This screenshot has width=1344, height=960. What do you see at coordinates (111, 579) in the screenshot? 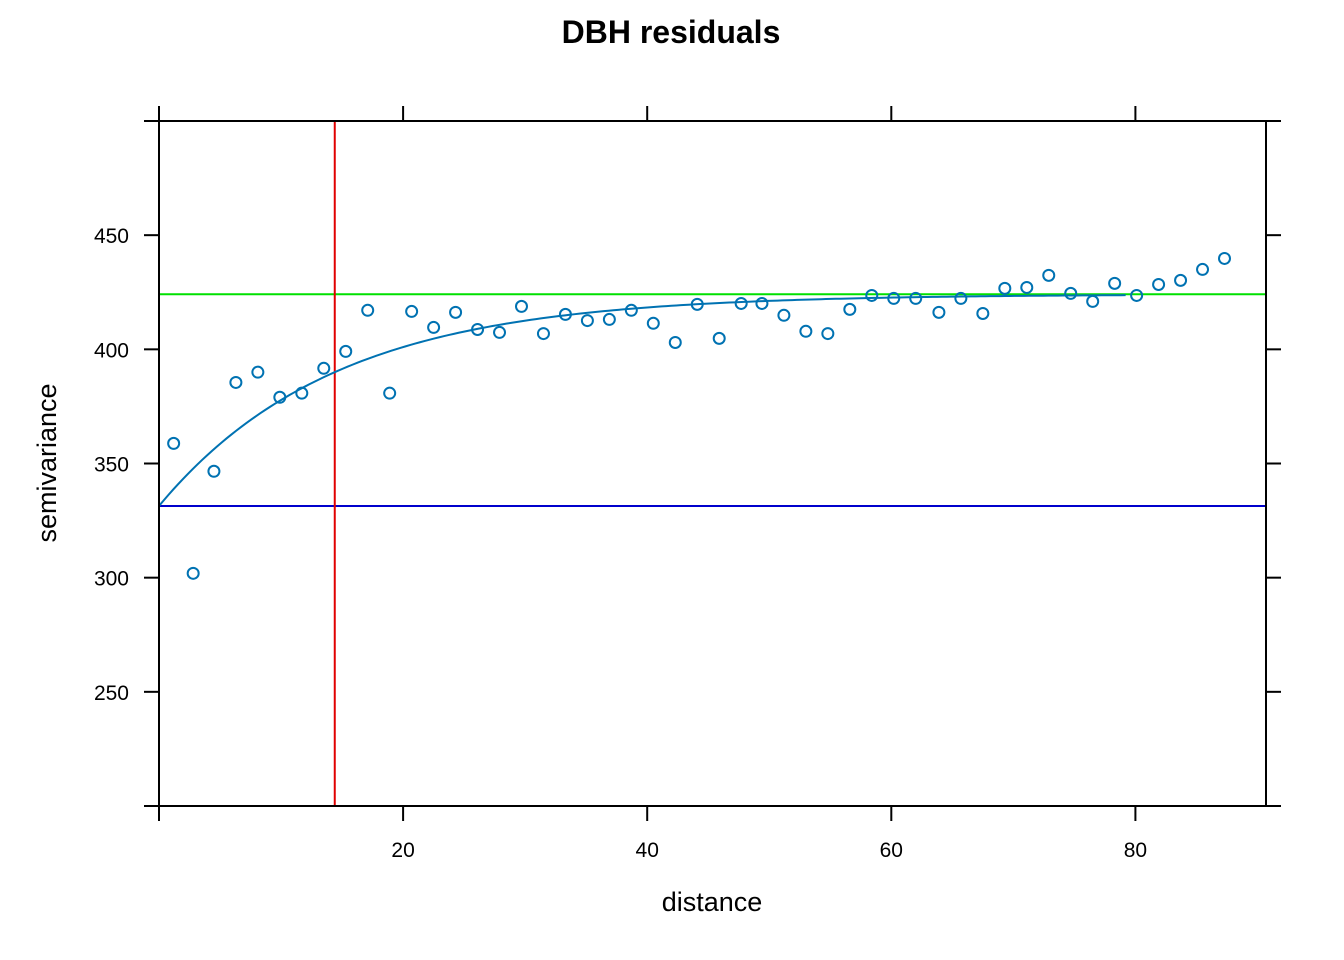
I see `y-tick-label: 300` at bounding box center [111, 579].